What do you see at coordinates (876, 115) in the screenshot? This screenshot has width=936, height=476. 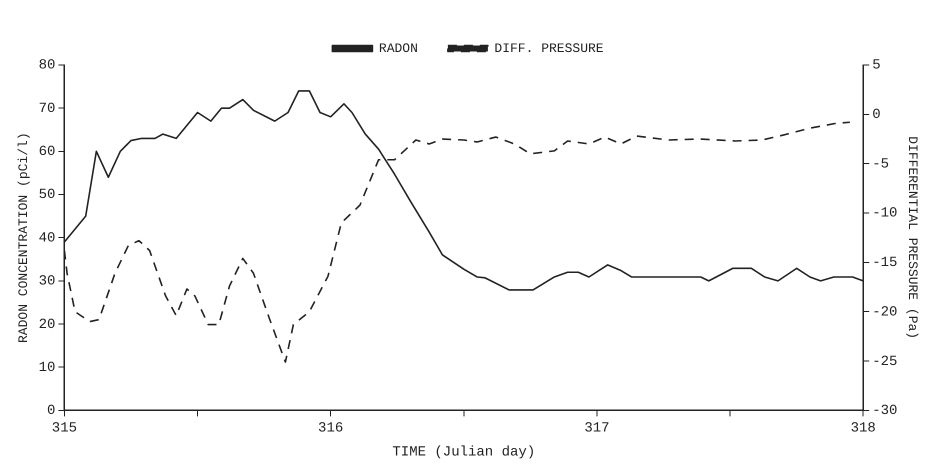 I see `y2-tick-label: 0` at bounding box center [876, 115].